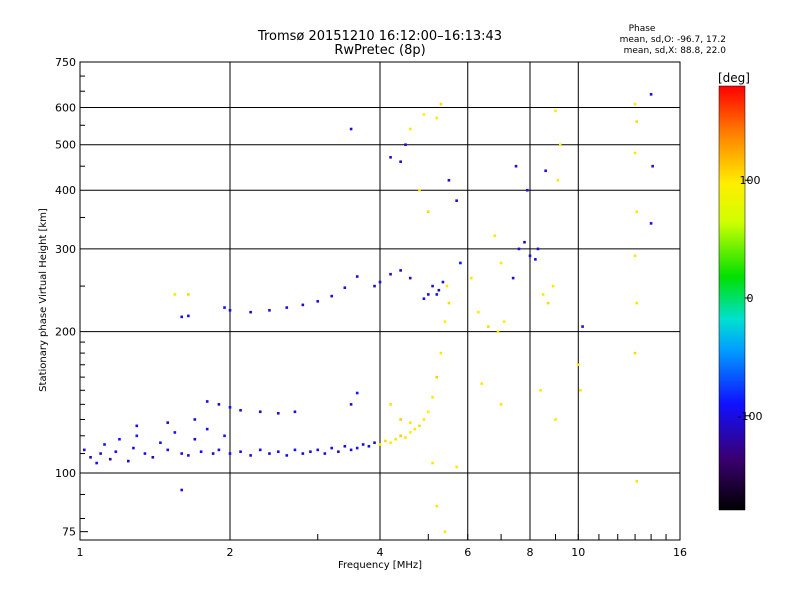 The height and width of the screenshot is (600, 800). Describe the element at coordinates (65, 62) in the screenshot. I see `y-tick-label: 750` at that location.